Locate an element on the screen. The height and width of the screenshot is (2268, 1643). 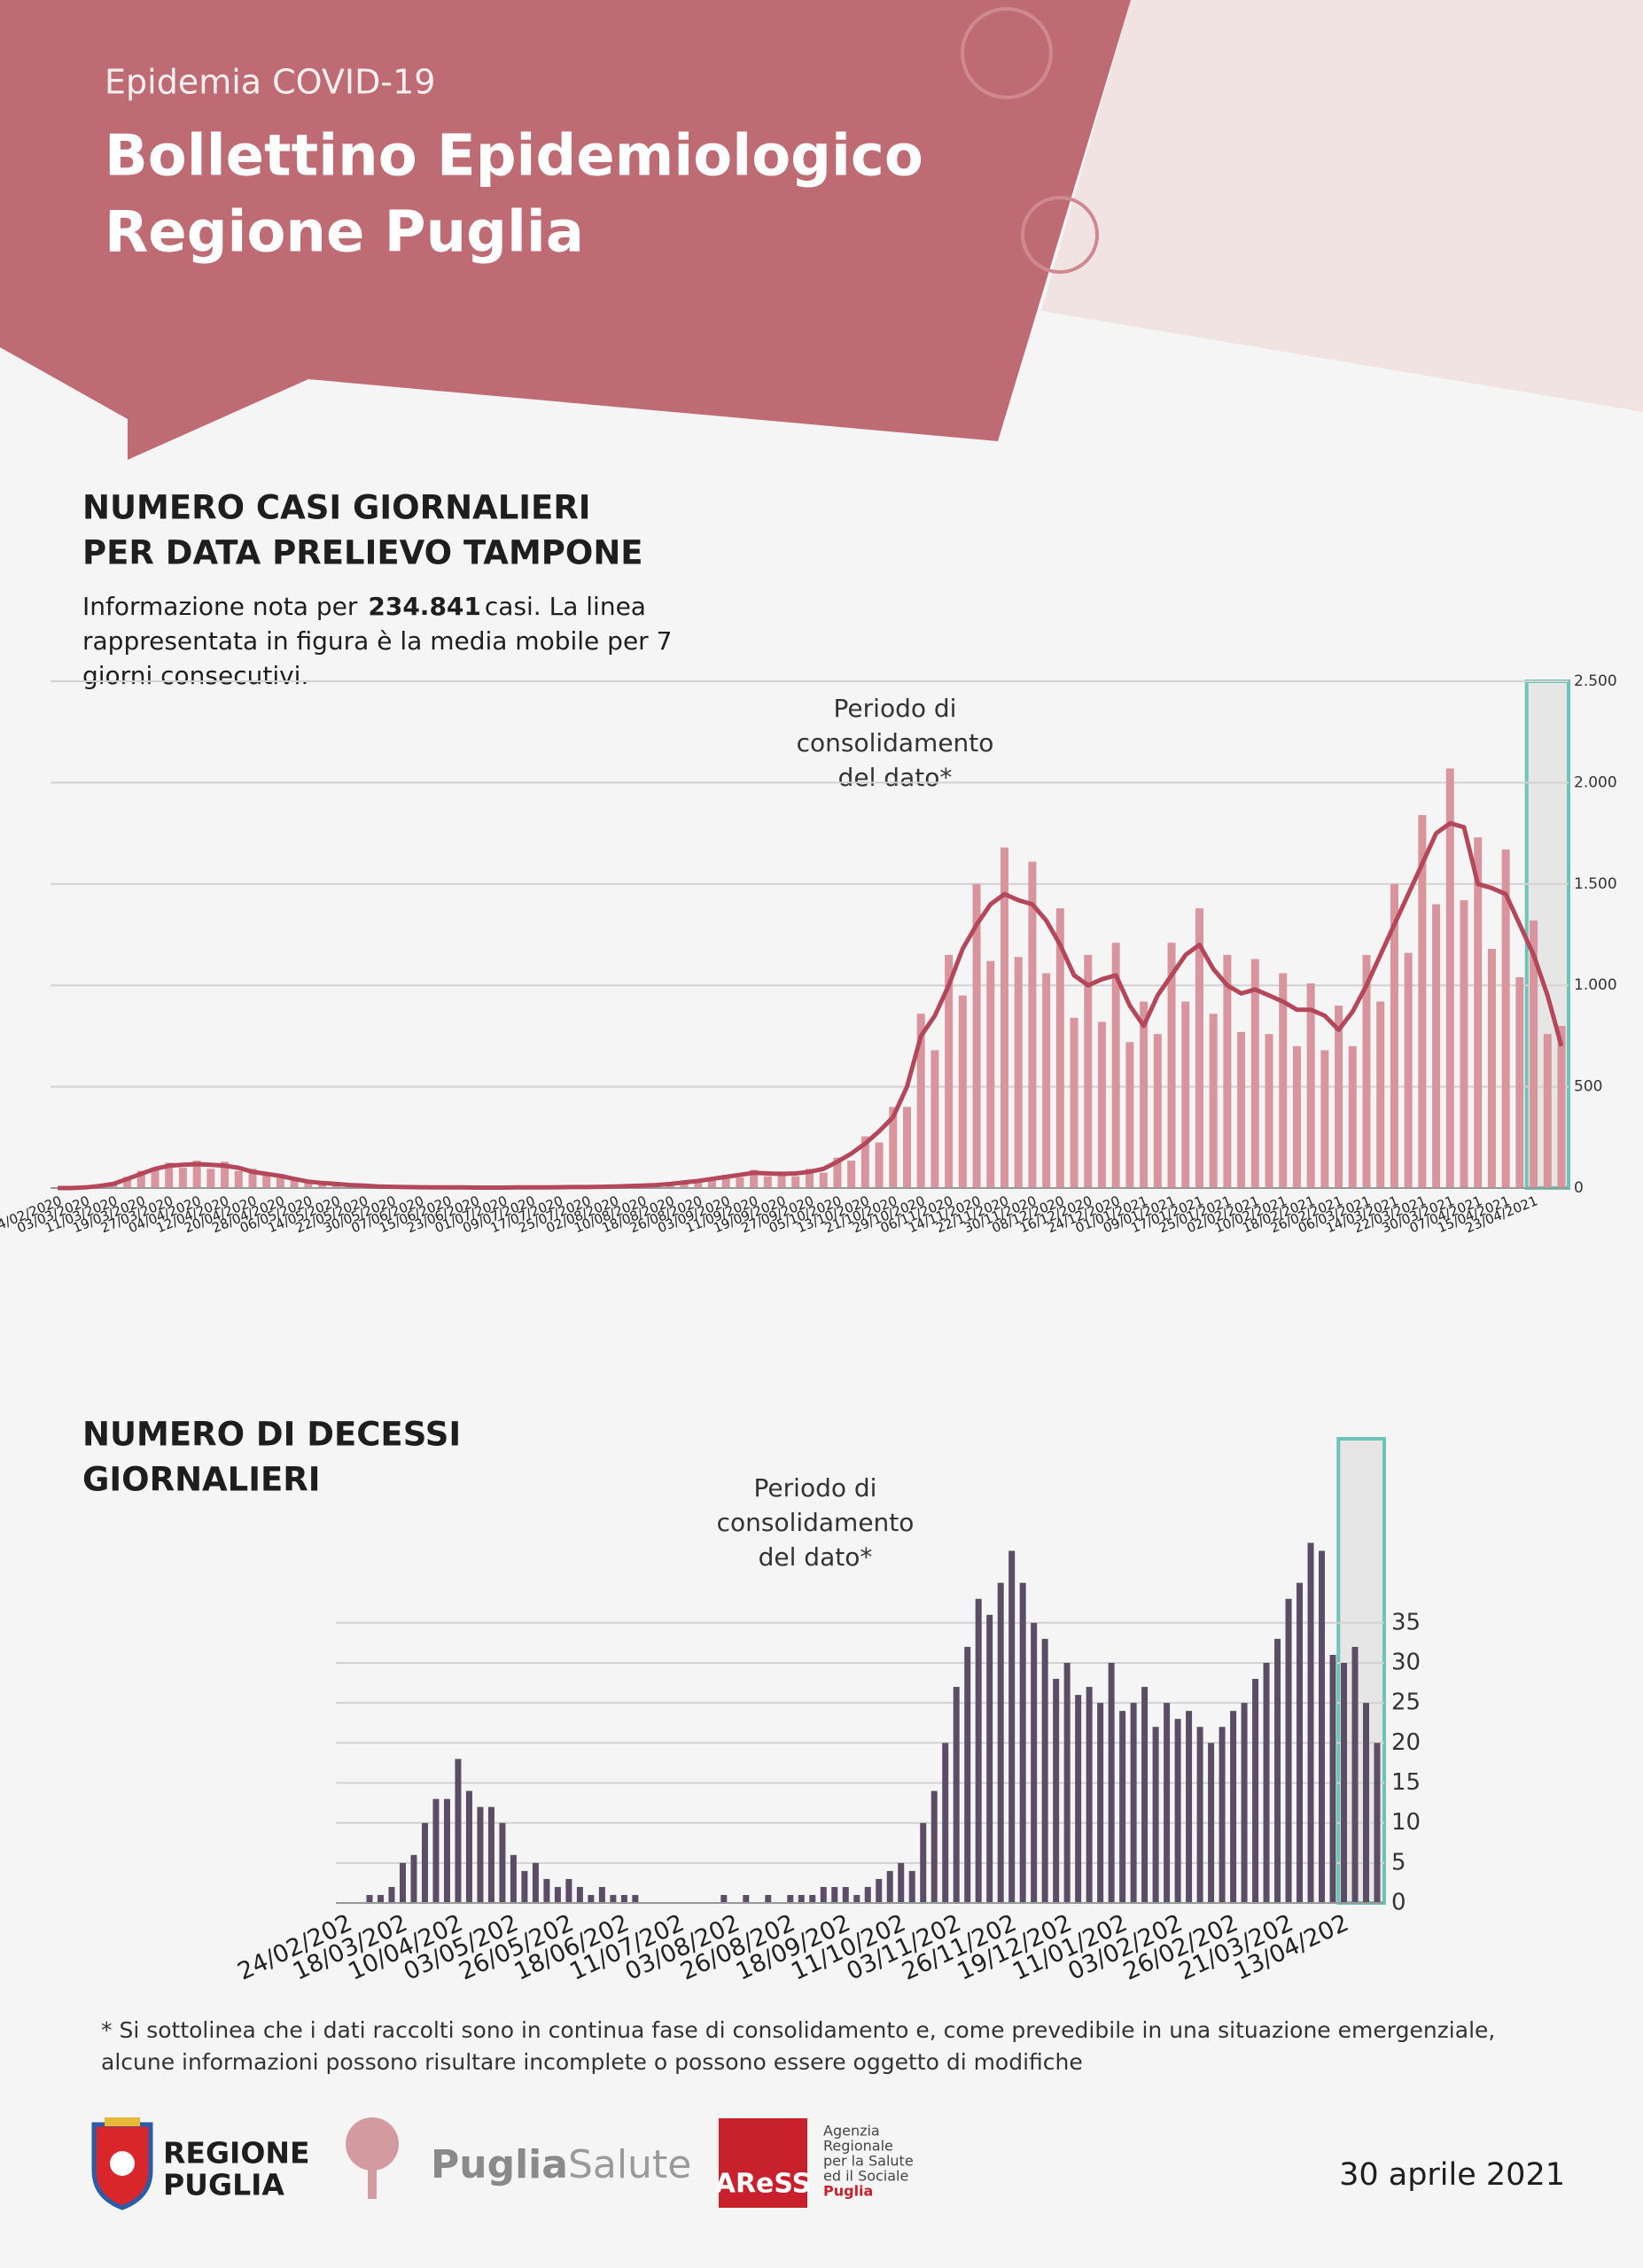
y-tick-label: 30 is located at coordinates (1406, 1662).